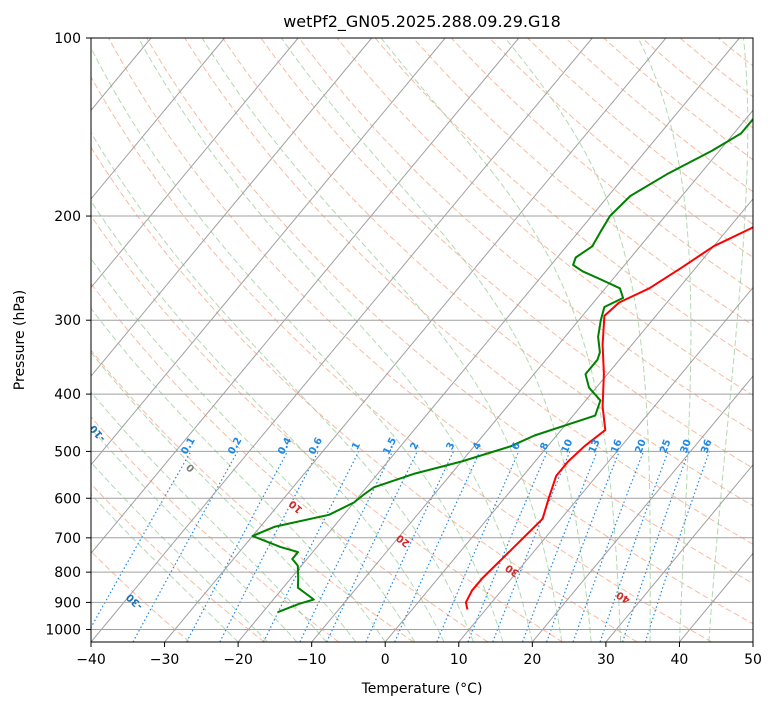 The width and height of the screenshot is (775, 708). What do you see at coordinates (91, 660) in the screenshot?
I see `x-tick-label: −40` at bounding box center [91, 660].